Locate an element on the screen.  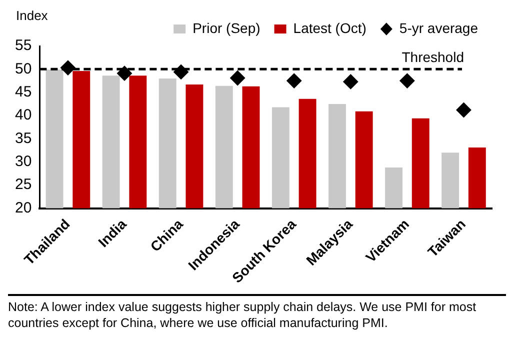
y-axis-title: Index is located at coordinates (32, 16).